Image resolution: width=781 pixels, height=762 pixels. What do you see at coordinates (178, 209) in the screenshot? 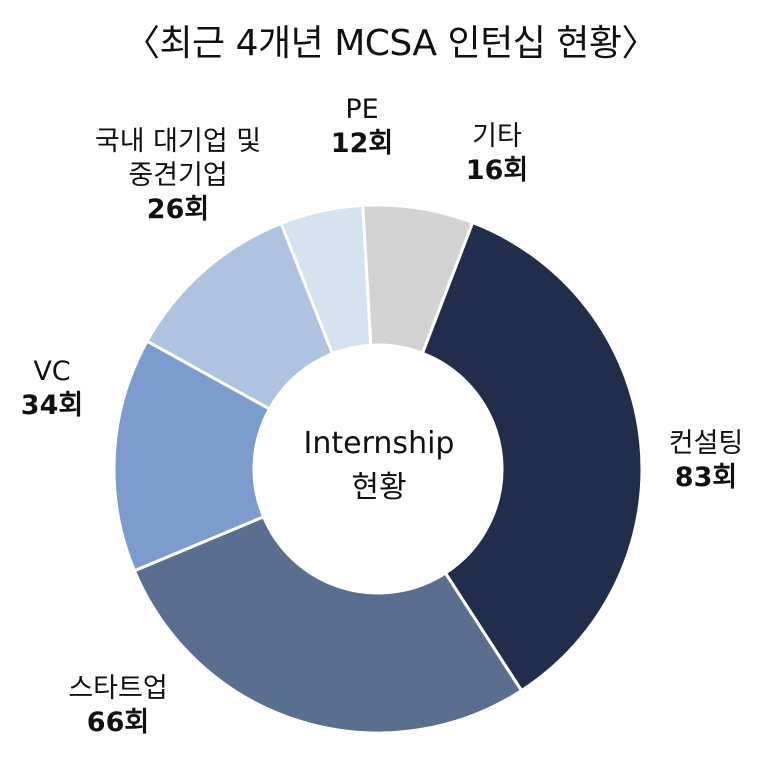
I see `slice-value-label-4: 26회` at bounding box center [178, 209].